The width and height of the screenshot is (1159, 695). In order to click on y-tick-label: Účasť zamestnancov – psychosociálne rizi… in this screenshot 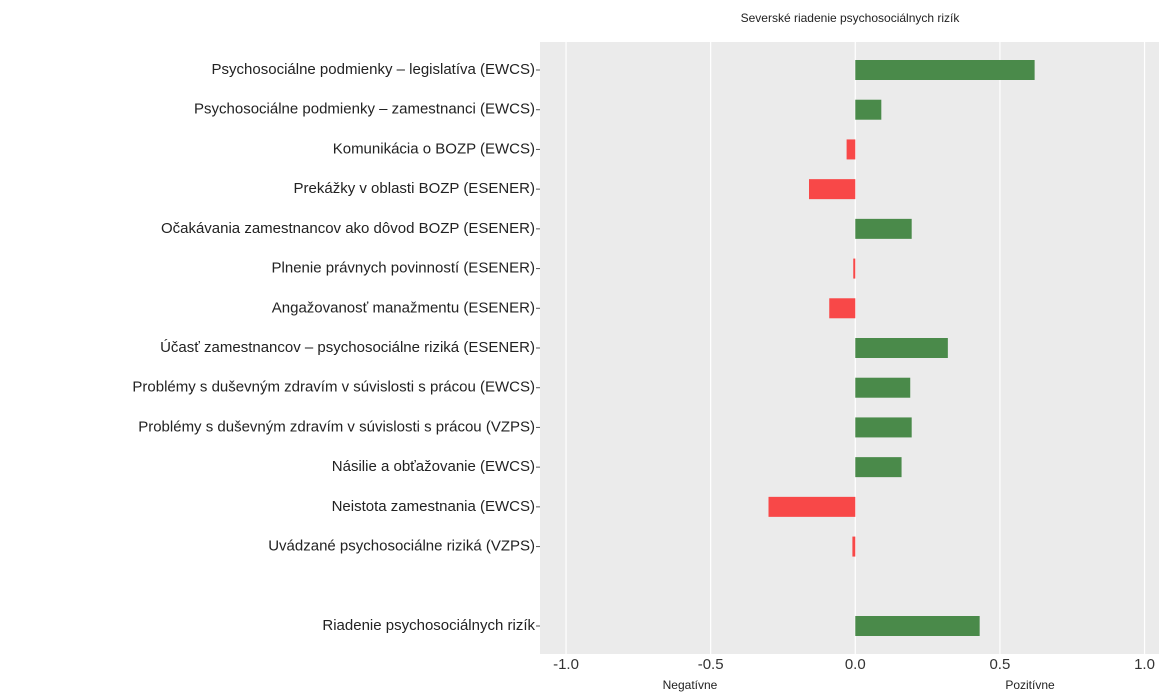, I will do `click(347, 347)`.